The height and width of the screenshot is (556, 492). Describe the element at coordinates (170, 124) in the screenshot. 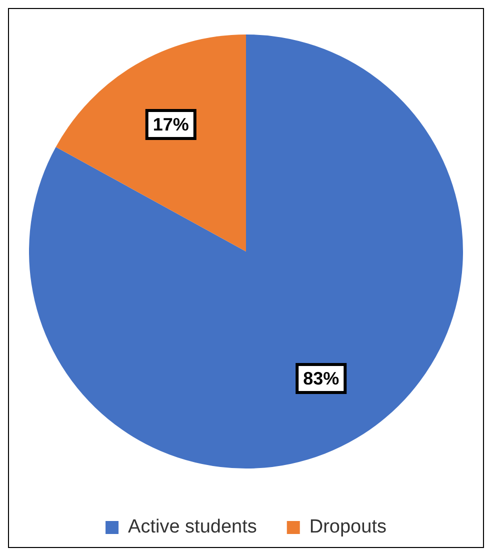

I see `data-label: 17%` at that location.